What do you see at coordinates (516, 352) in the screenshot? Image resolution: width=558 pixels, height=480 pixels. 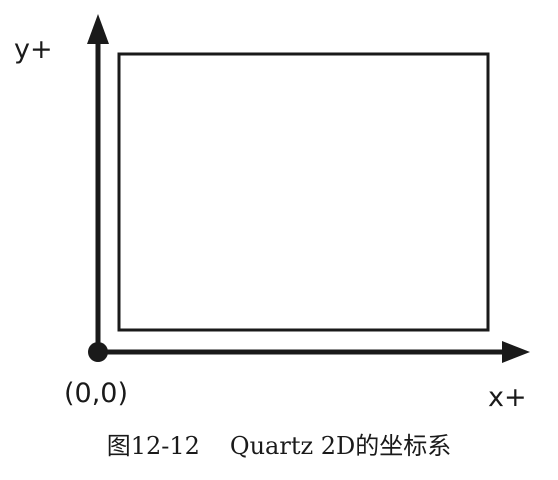 I see `x-axis-arrowhead` at bounding box center [516, 352].